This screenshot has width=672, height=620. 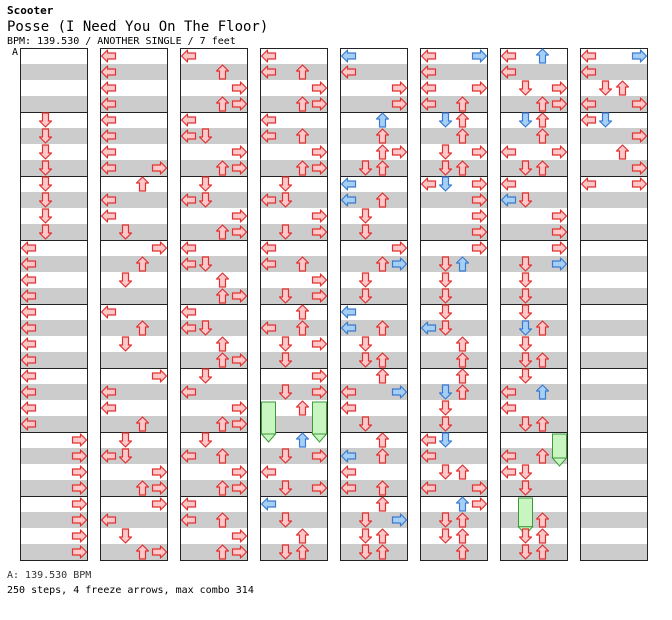 What do you see at coordinates (525, 512) in the screenshot?
I see `freeze-body` at bounding box center [525, 512].